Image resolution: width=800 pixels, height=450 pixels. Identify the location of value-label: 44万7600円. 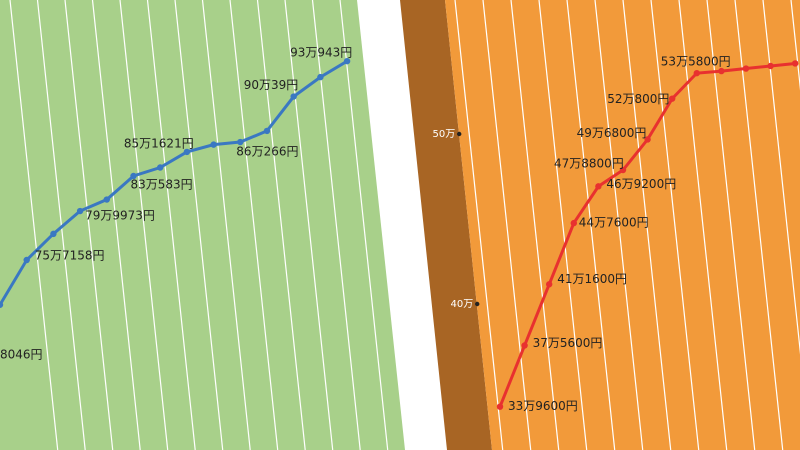
(614, 223).